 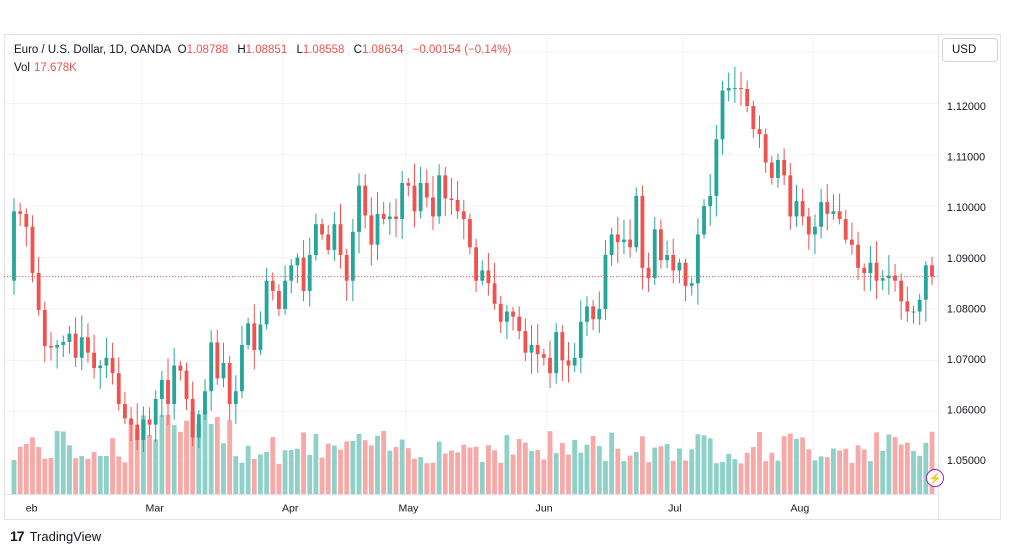 What do you see at coordinates (17, 536) in the screenshot?
I see `tradingview-mark-icon: 17` at bounding box center [17, 536].